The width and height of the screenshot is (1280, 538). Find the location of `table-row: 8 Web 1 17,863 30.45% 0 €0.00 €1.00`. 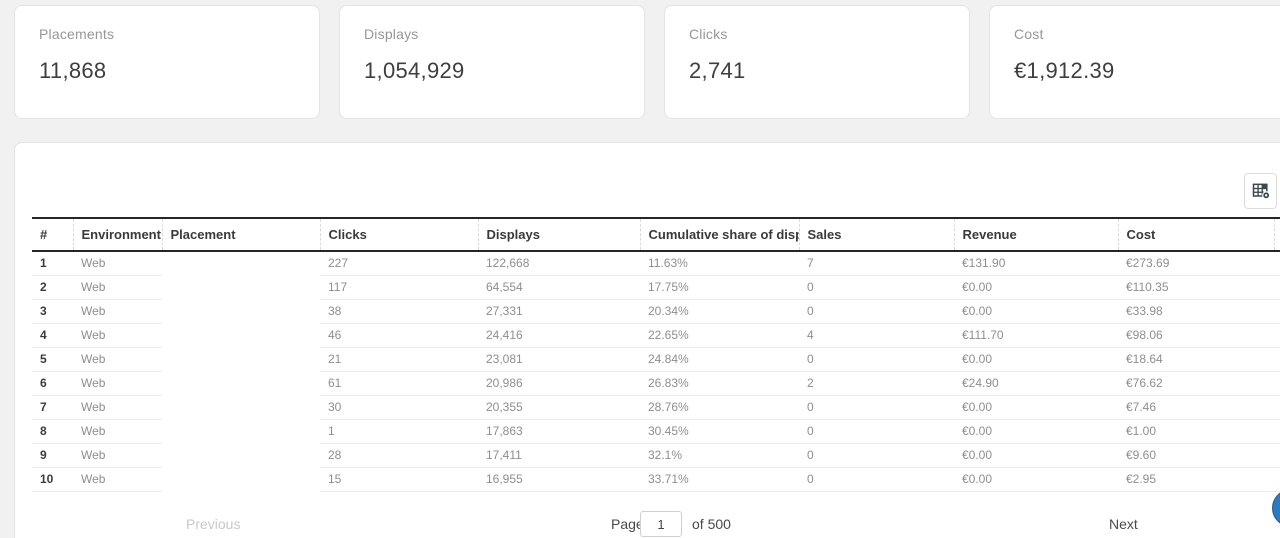

table-row: 8 Web 1 17,863 30.45% 0 €0.00 €1.00 is located at coordinates (656, 431).